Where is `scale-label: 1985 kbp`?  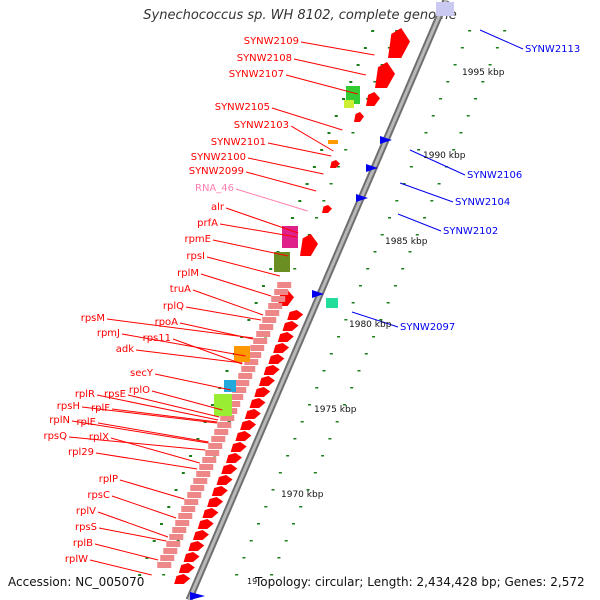 scale-label: 1985 kbp is located at coordinates (406, 242).